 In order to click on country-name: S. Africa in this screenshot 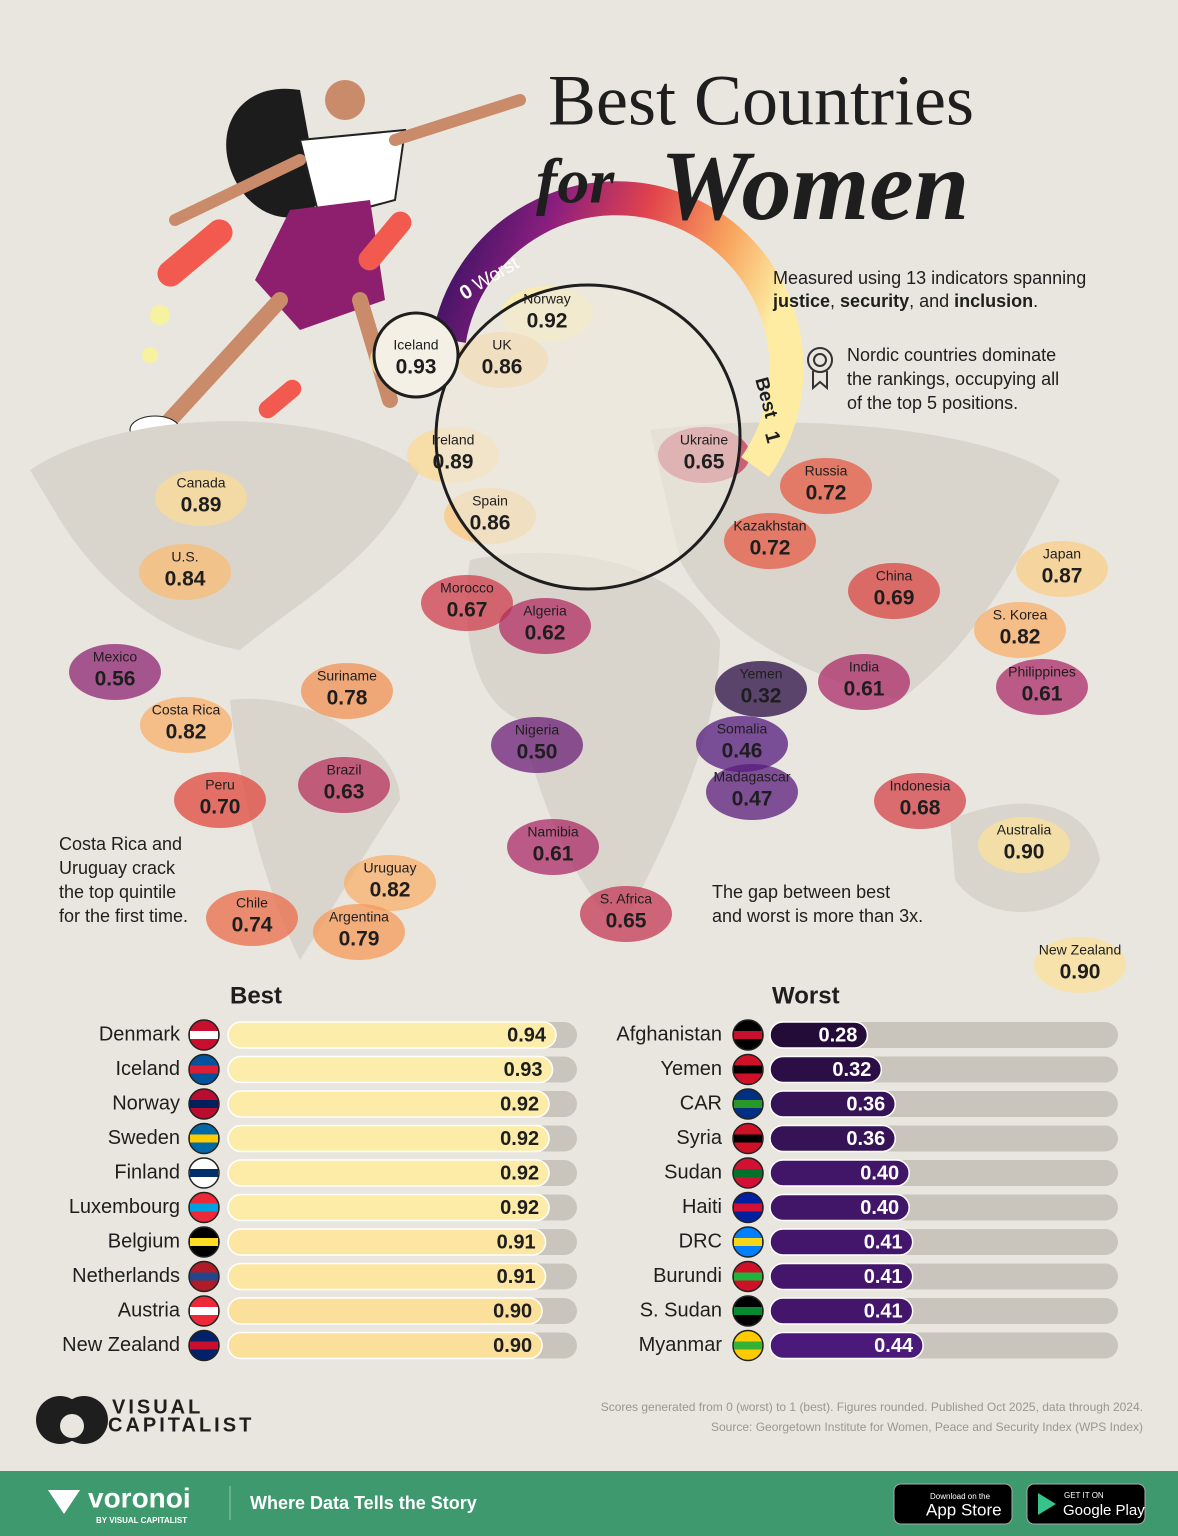, I will do `click(626, 899)`.